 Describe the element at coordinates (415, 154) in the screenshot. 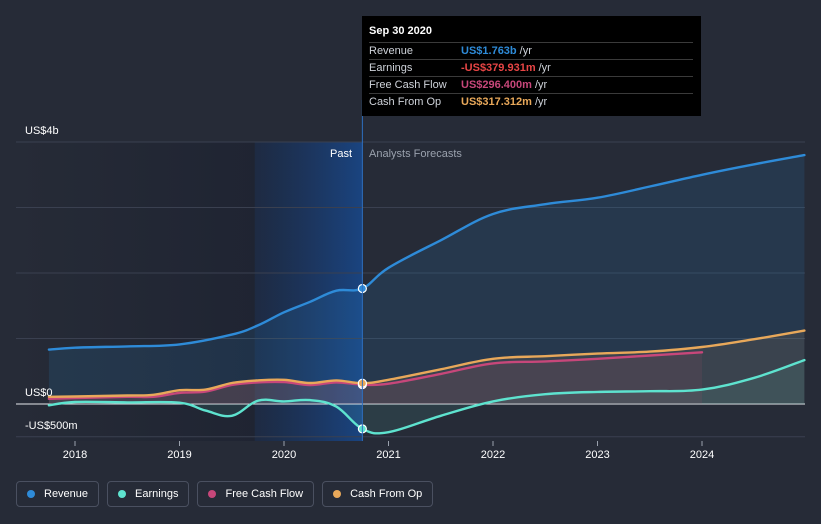

I see `forecast-label: Analysts Forecasts` at that location.